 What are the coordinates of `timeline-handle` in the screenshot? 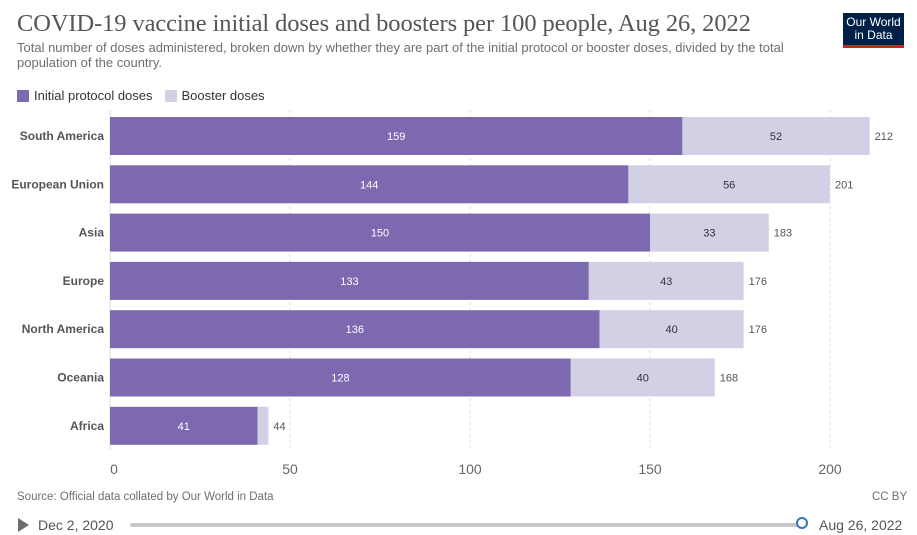 It's located at (802, 523).